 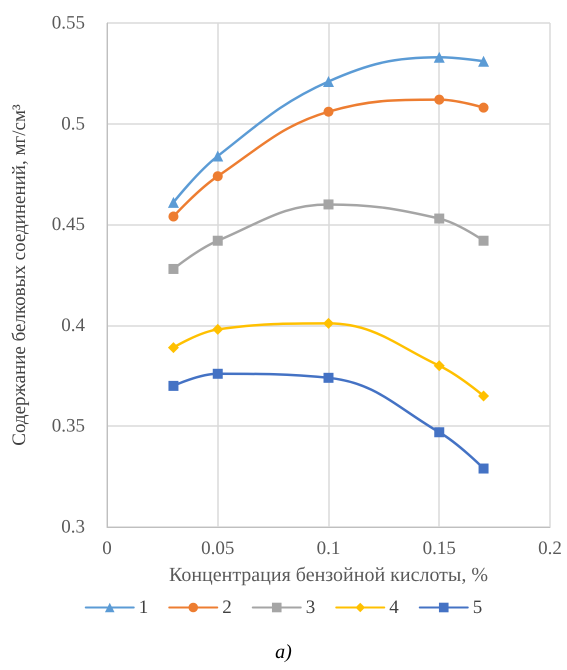 I want to click on x-tick-label: 0.15, so click(x=439, y=548).